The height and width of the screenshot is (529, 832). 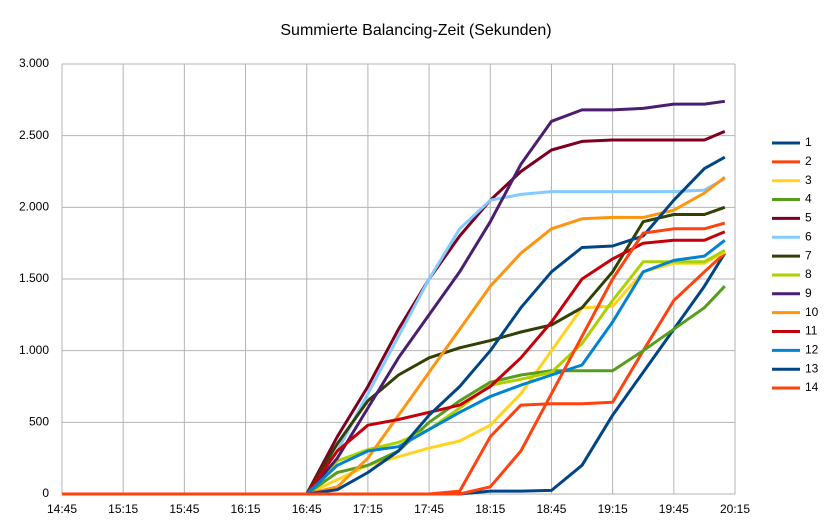 I want to click on legend-label: 12, so click(x=812, y=350).